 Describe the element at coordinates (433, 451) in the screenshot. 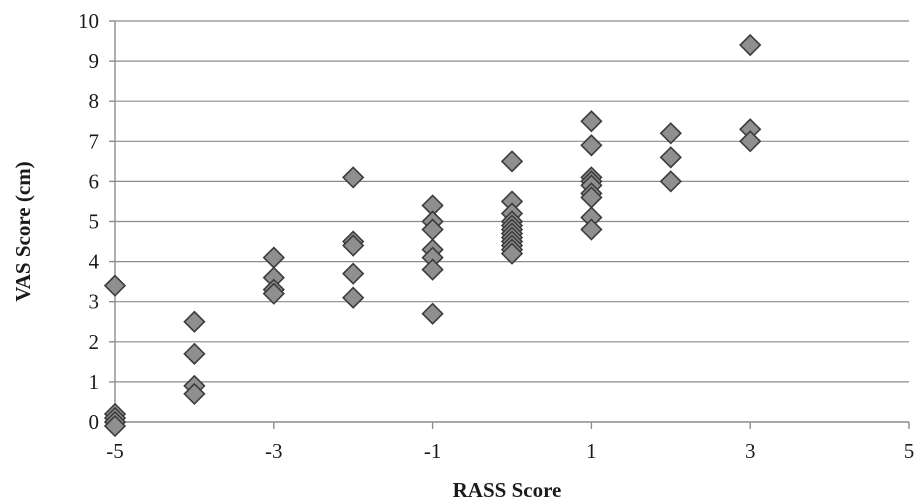

I see `x-tick-label: -1` at that location.